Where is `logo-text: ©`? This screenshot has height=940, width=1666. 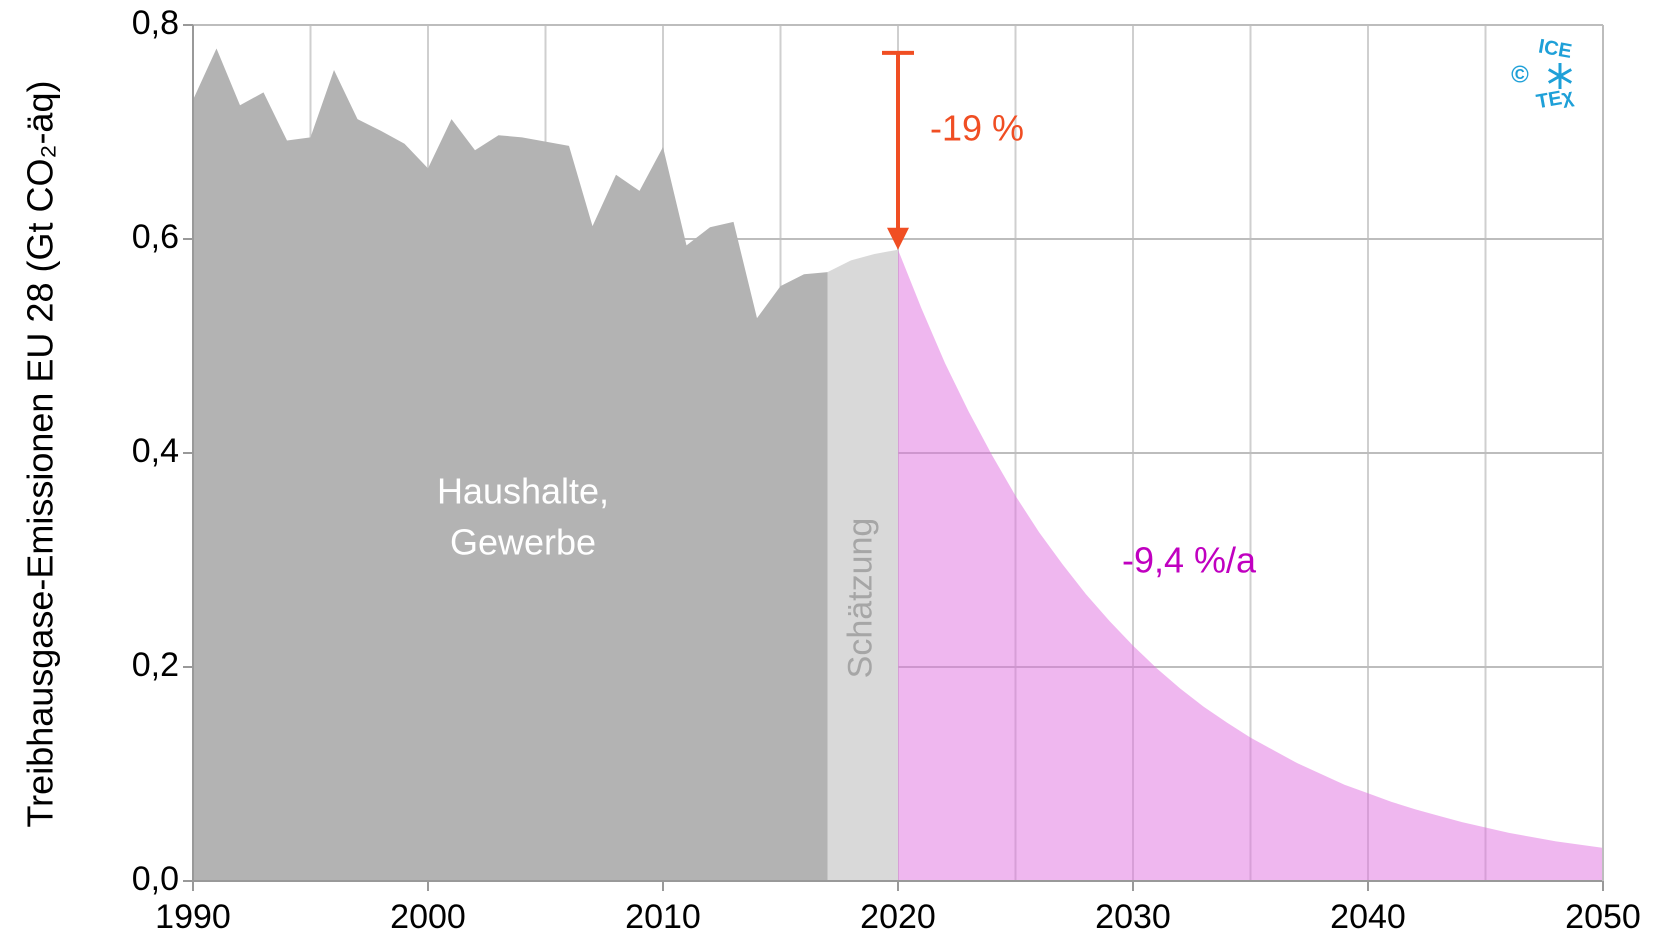
logo-text: © is located at coordinates (1520, 74).